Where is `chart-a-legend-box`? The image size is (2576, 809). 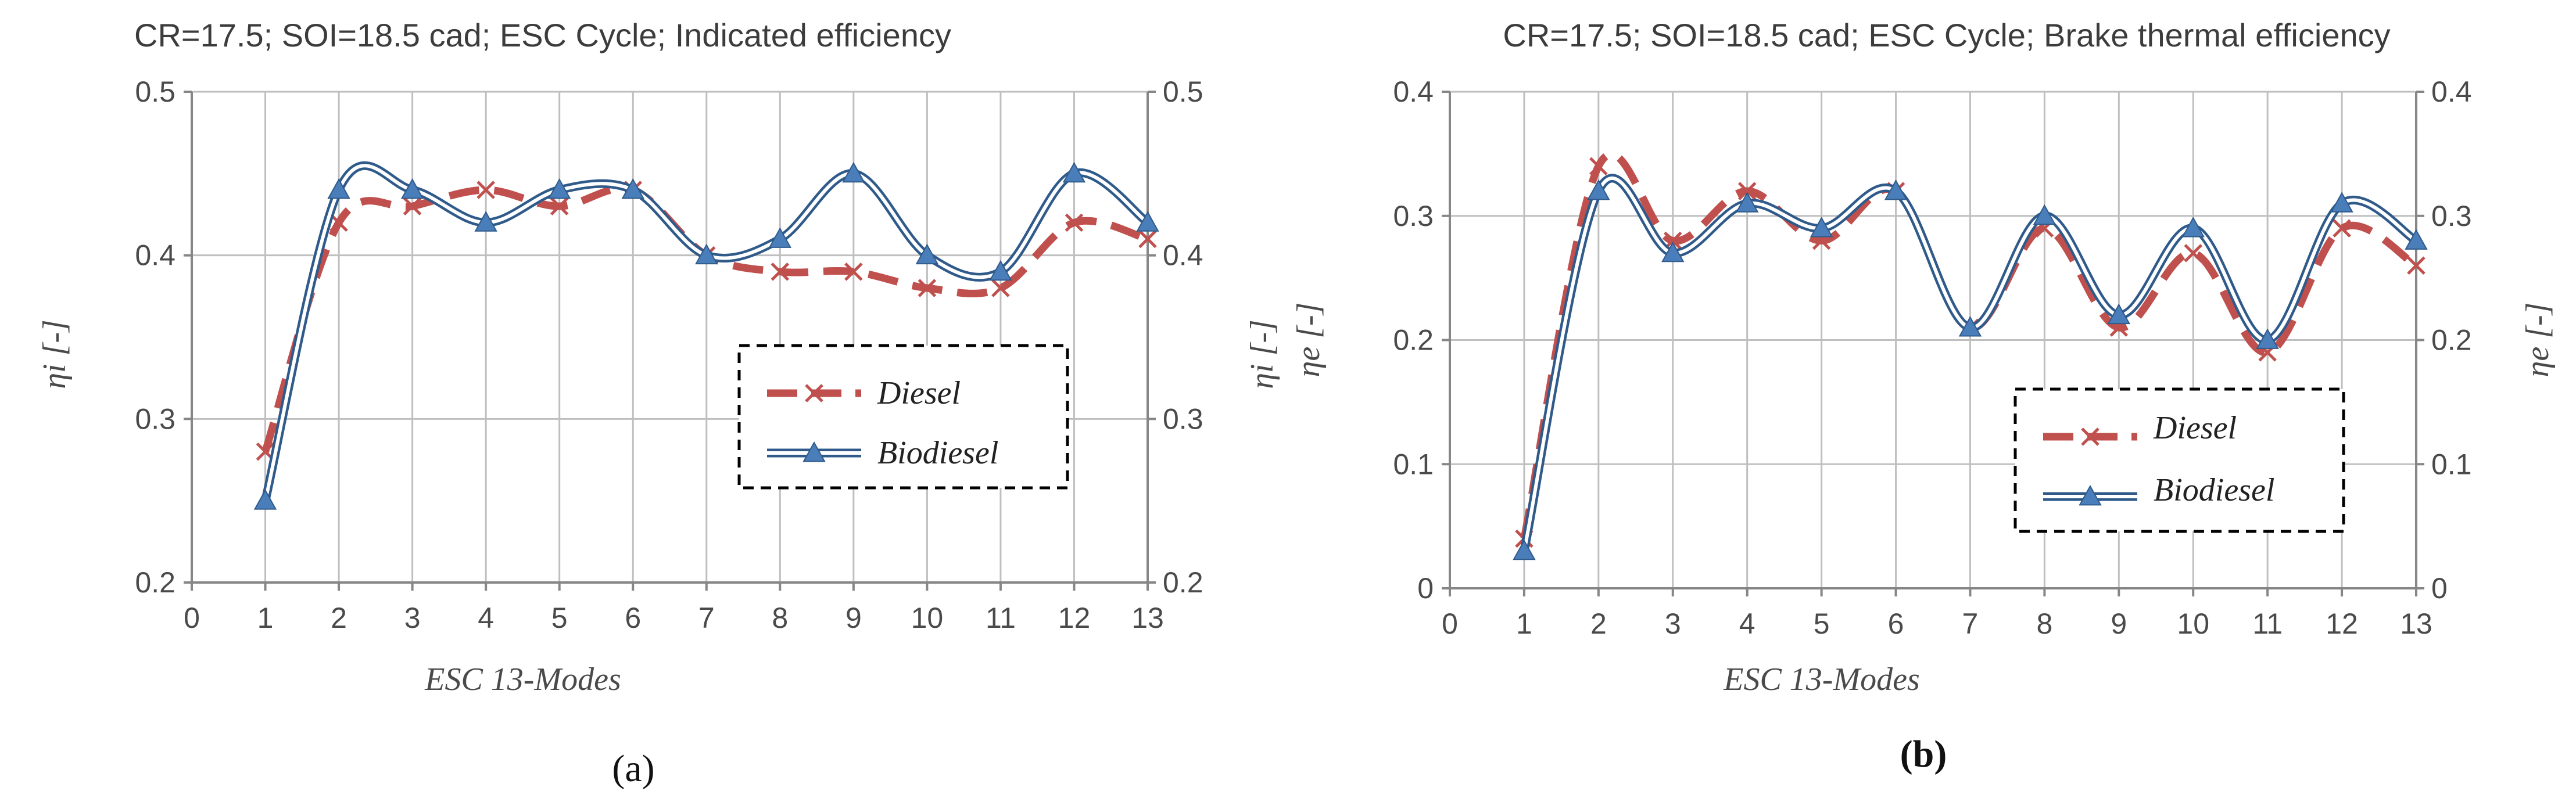 chart-a-legend-box is located at coordinates (903, 417).